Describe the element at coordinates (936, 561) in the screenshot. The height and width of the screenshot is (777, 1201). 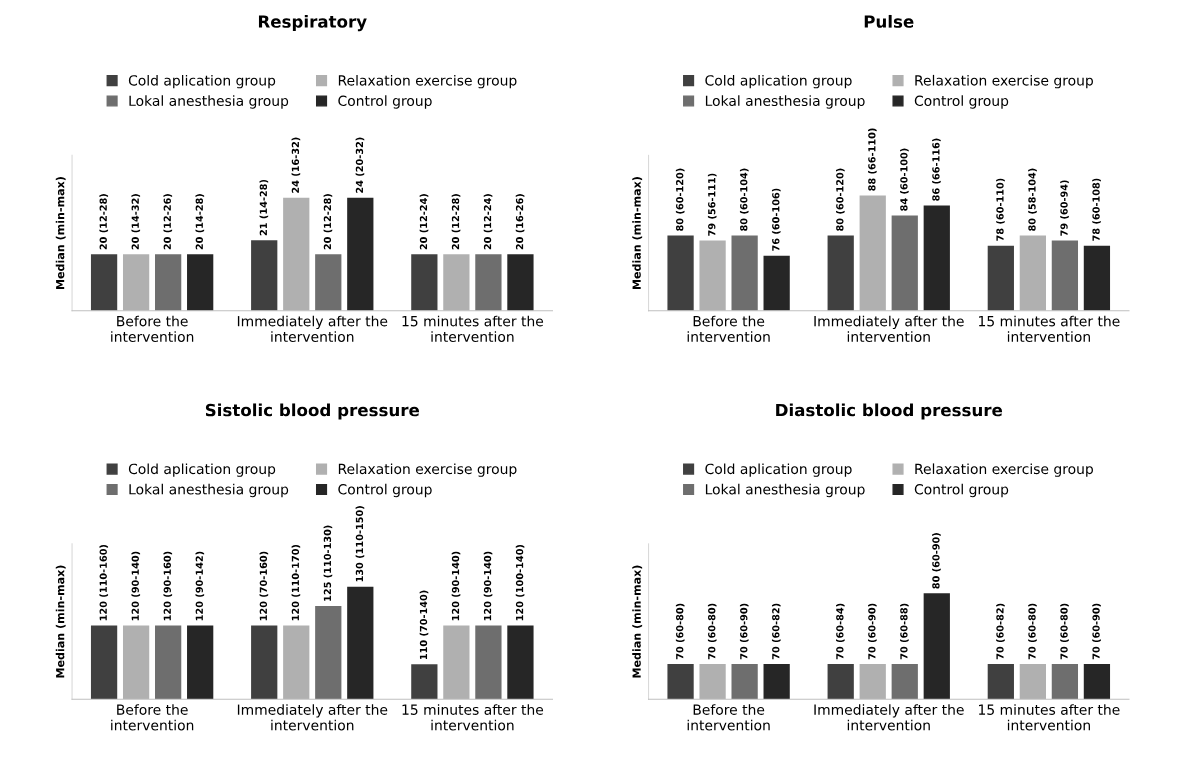
I see `data-label: 80 (60-90)` at that location.